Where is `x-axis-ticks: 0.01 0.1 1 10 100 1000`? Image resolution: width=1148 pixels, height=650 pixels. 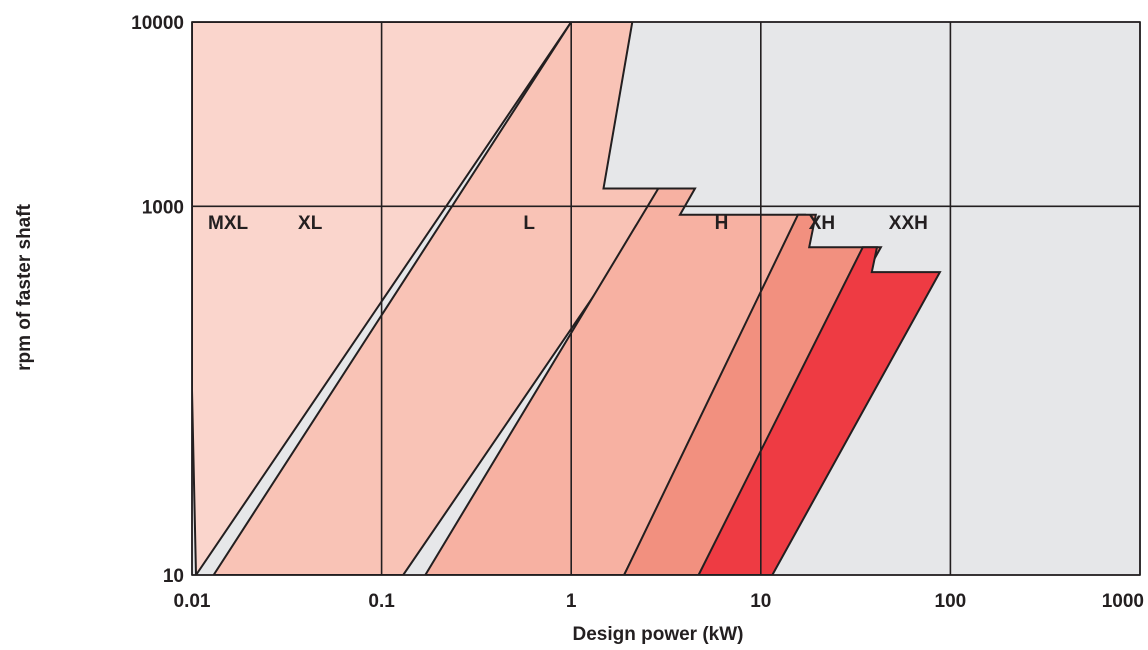 x-axis-ticks: 0.01 0.1 1 10 100 1000 is located at coordinates (659, 601).